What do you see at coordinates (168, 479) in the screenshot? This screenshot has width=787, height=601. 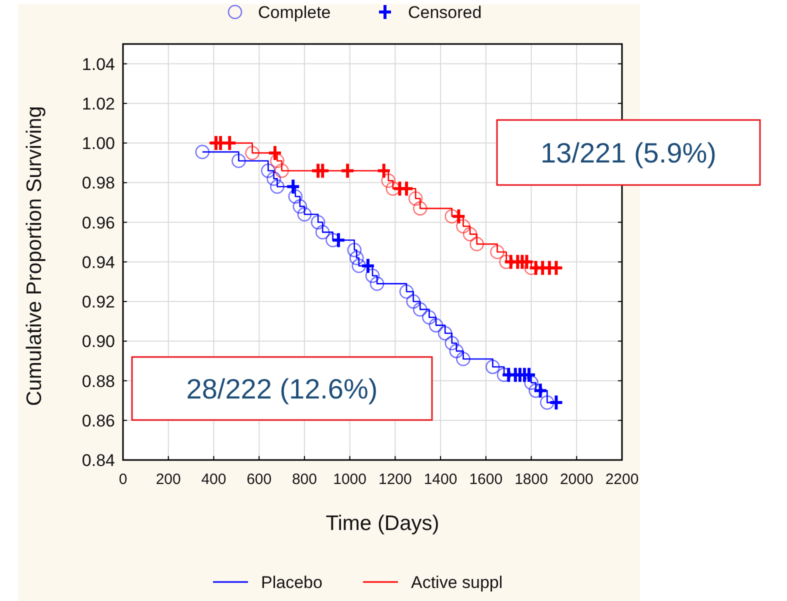 I see `x-tick-label: 200` at bounding box center [168, 479].